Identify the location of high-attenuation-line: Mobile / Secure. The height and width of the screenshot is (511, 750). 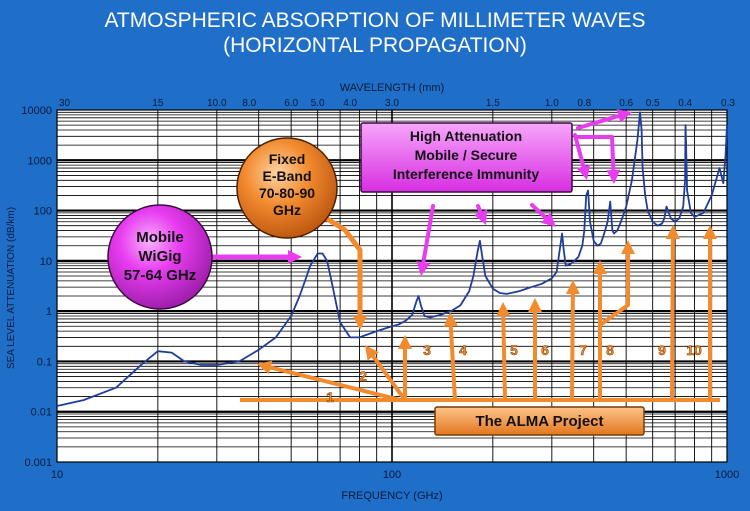
(466, 155).